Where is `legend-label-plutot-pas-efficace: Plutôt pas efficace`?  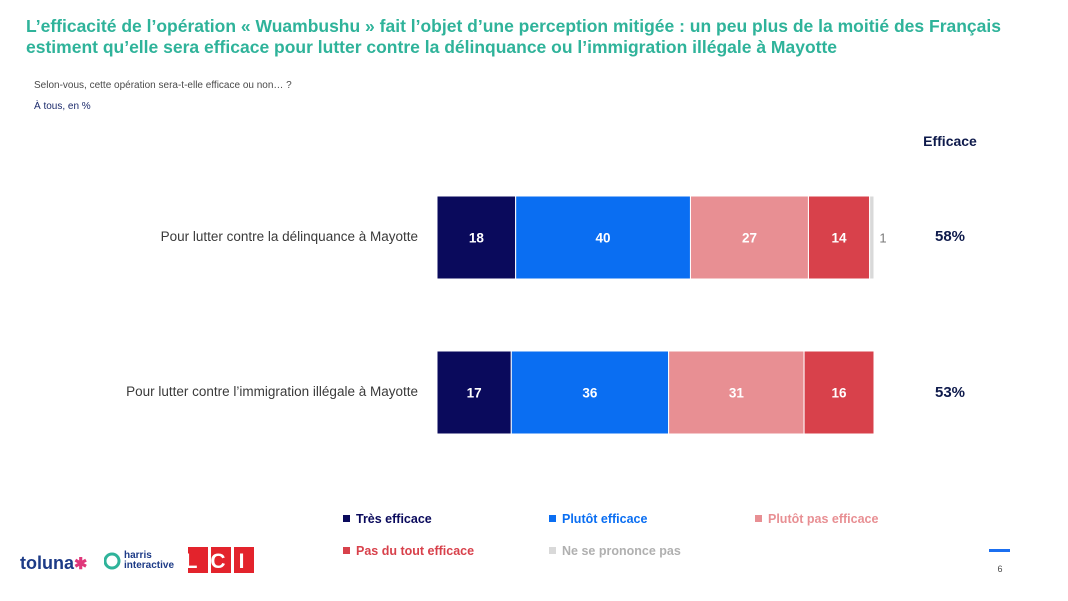 legend-label-plutot-pas-efficace: Plutôt pas efficace is located at coordinates (823, 519).